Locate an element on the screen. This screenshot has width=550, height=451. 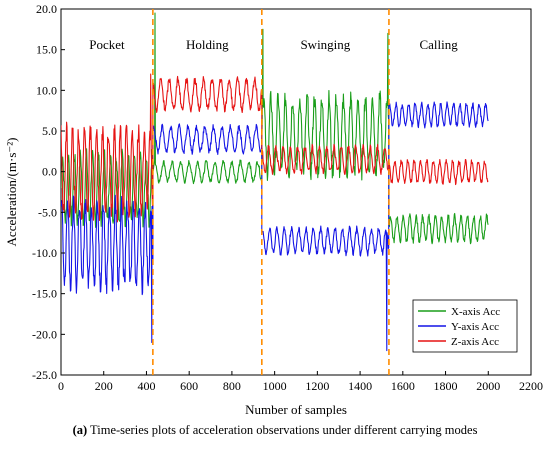
legend: X-axis Acc Y-axis Acc Z-axis Acc is located at coordinates (465, 326).